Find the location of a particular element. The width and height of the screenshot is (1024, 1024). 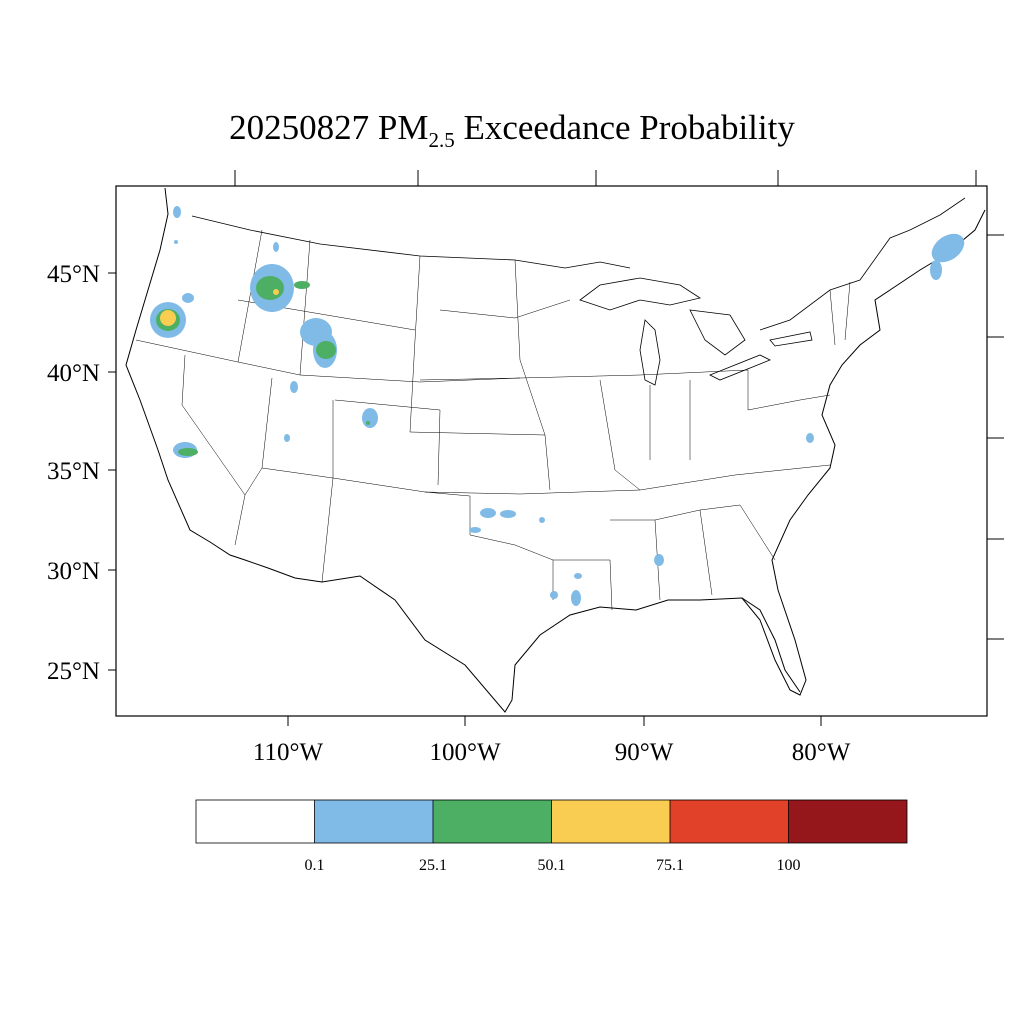

map-title: 20250827 PM2.5 Exceedance Probability is located at coordinates (512, 130).